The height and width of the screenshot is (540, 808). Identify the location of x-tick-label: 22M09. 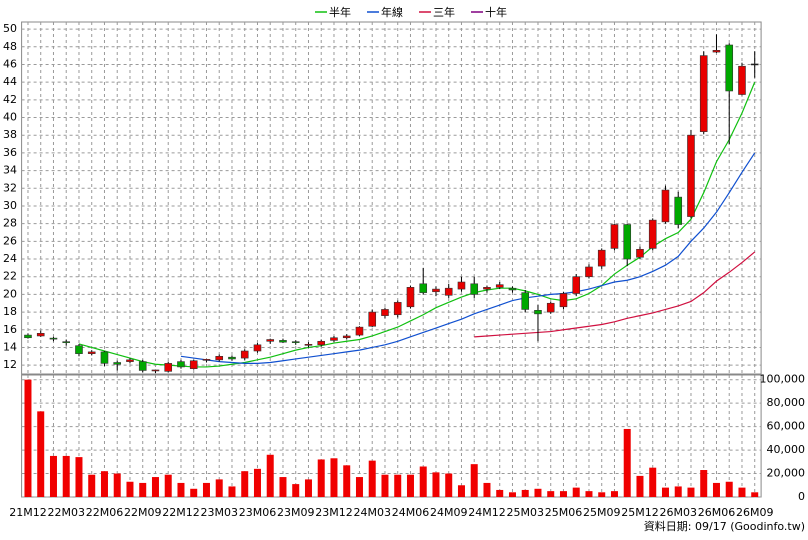
(143, 512).